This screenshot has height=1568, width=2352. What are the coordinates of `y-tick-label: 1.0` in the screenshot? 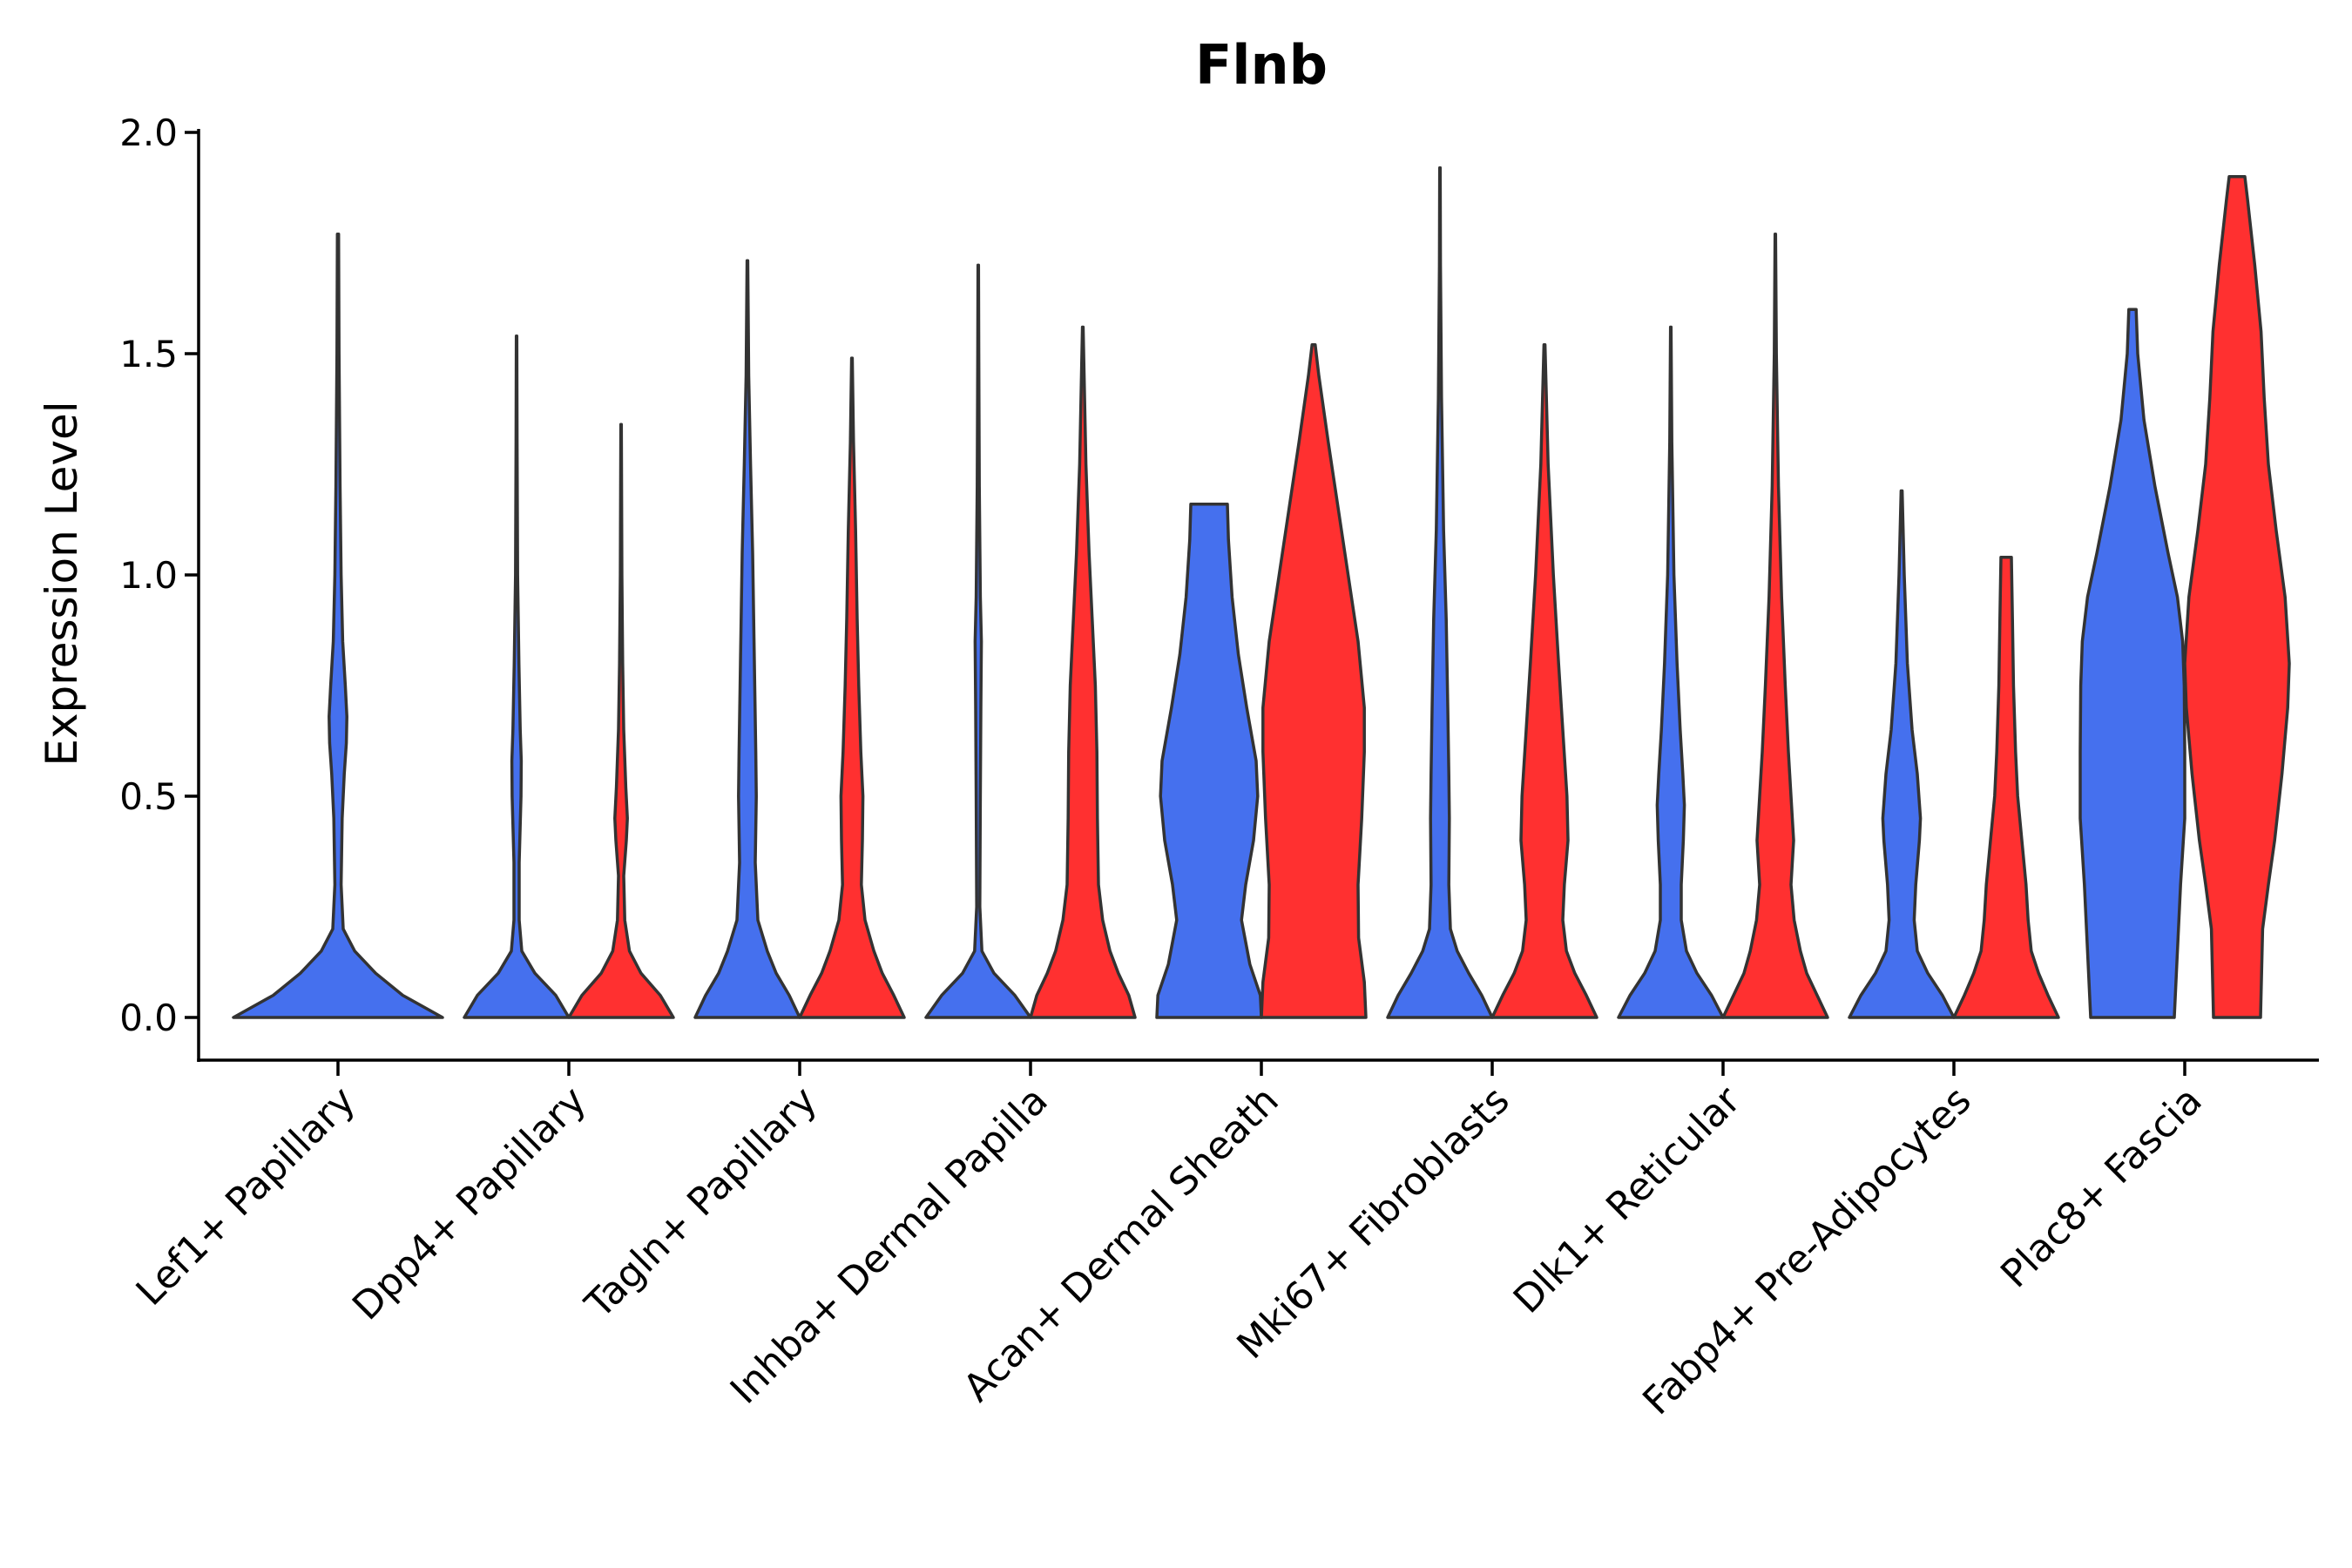 It's located at (148, 575).